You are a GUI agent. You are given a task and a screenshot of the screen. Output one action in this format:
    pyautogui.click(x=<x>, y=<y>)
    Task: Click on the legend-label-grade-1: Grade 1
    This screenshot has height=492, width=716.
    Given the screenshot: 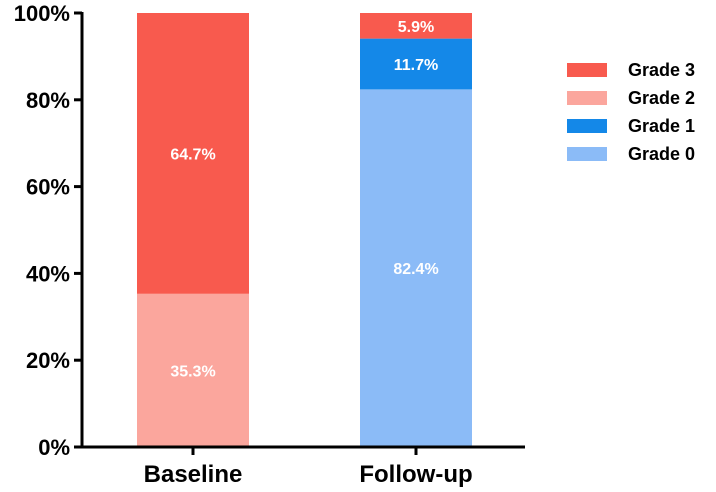 What is the action you would take?
    pyautogui.click(x=661, y=126)
    